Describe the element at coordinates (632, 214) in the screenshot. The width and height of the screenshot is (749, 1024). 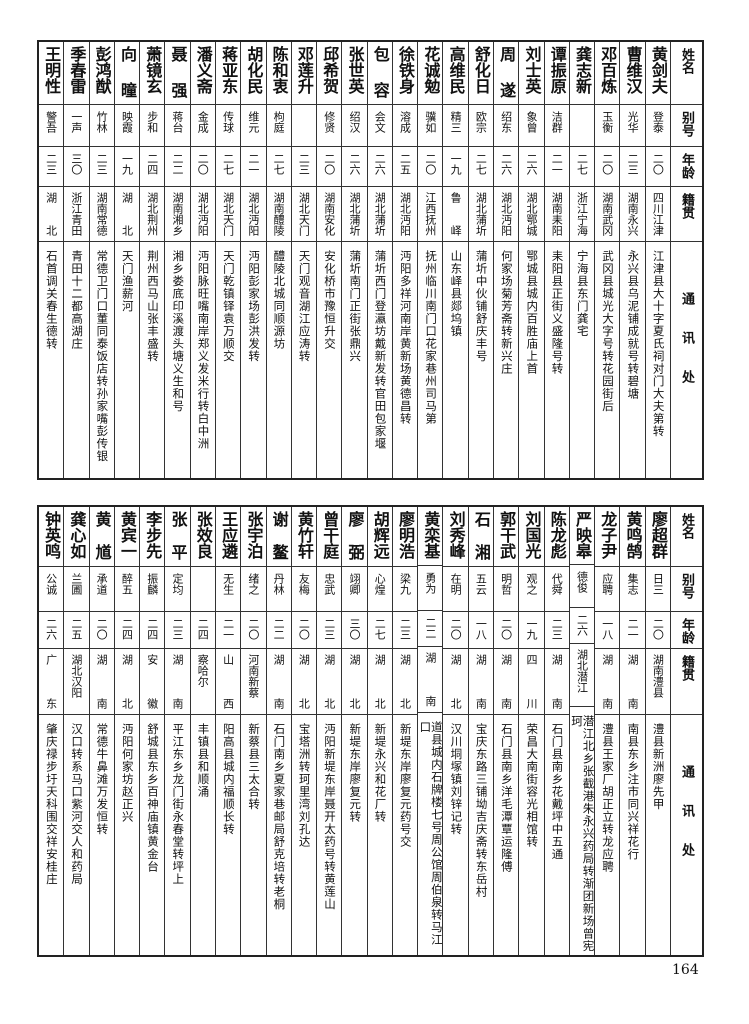
I see `native-cell: 湖南永兴` at that location.